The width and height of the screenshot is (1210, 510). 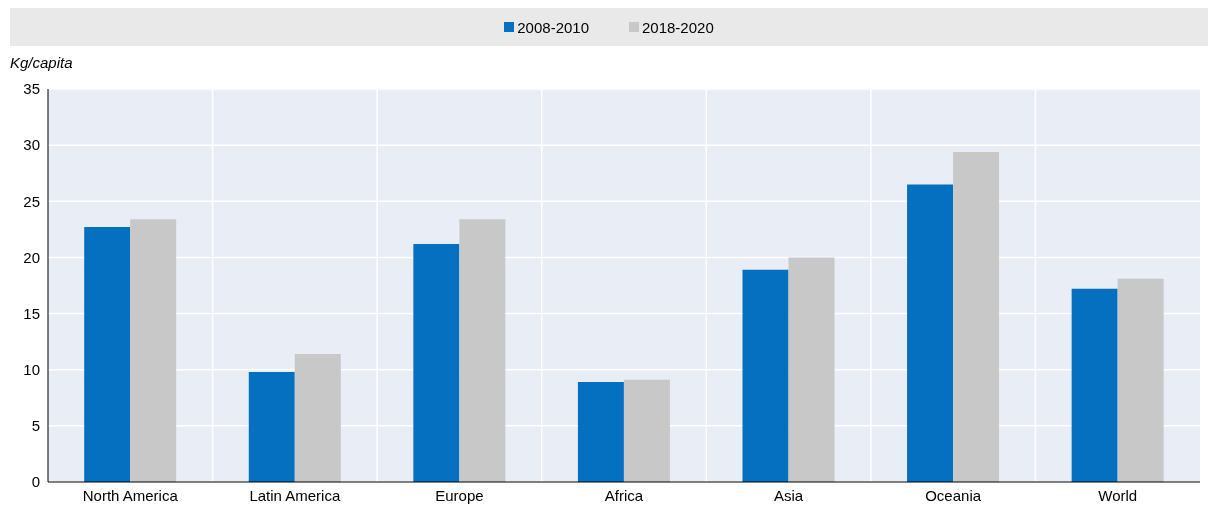 What do you see at coordinates (35, 426) in the screenshot?
I see `y-tick-label: 5` at bounding box center [35, 426].